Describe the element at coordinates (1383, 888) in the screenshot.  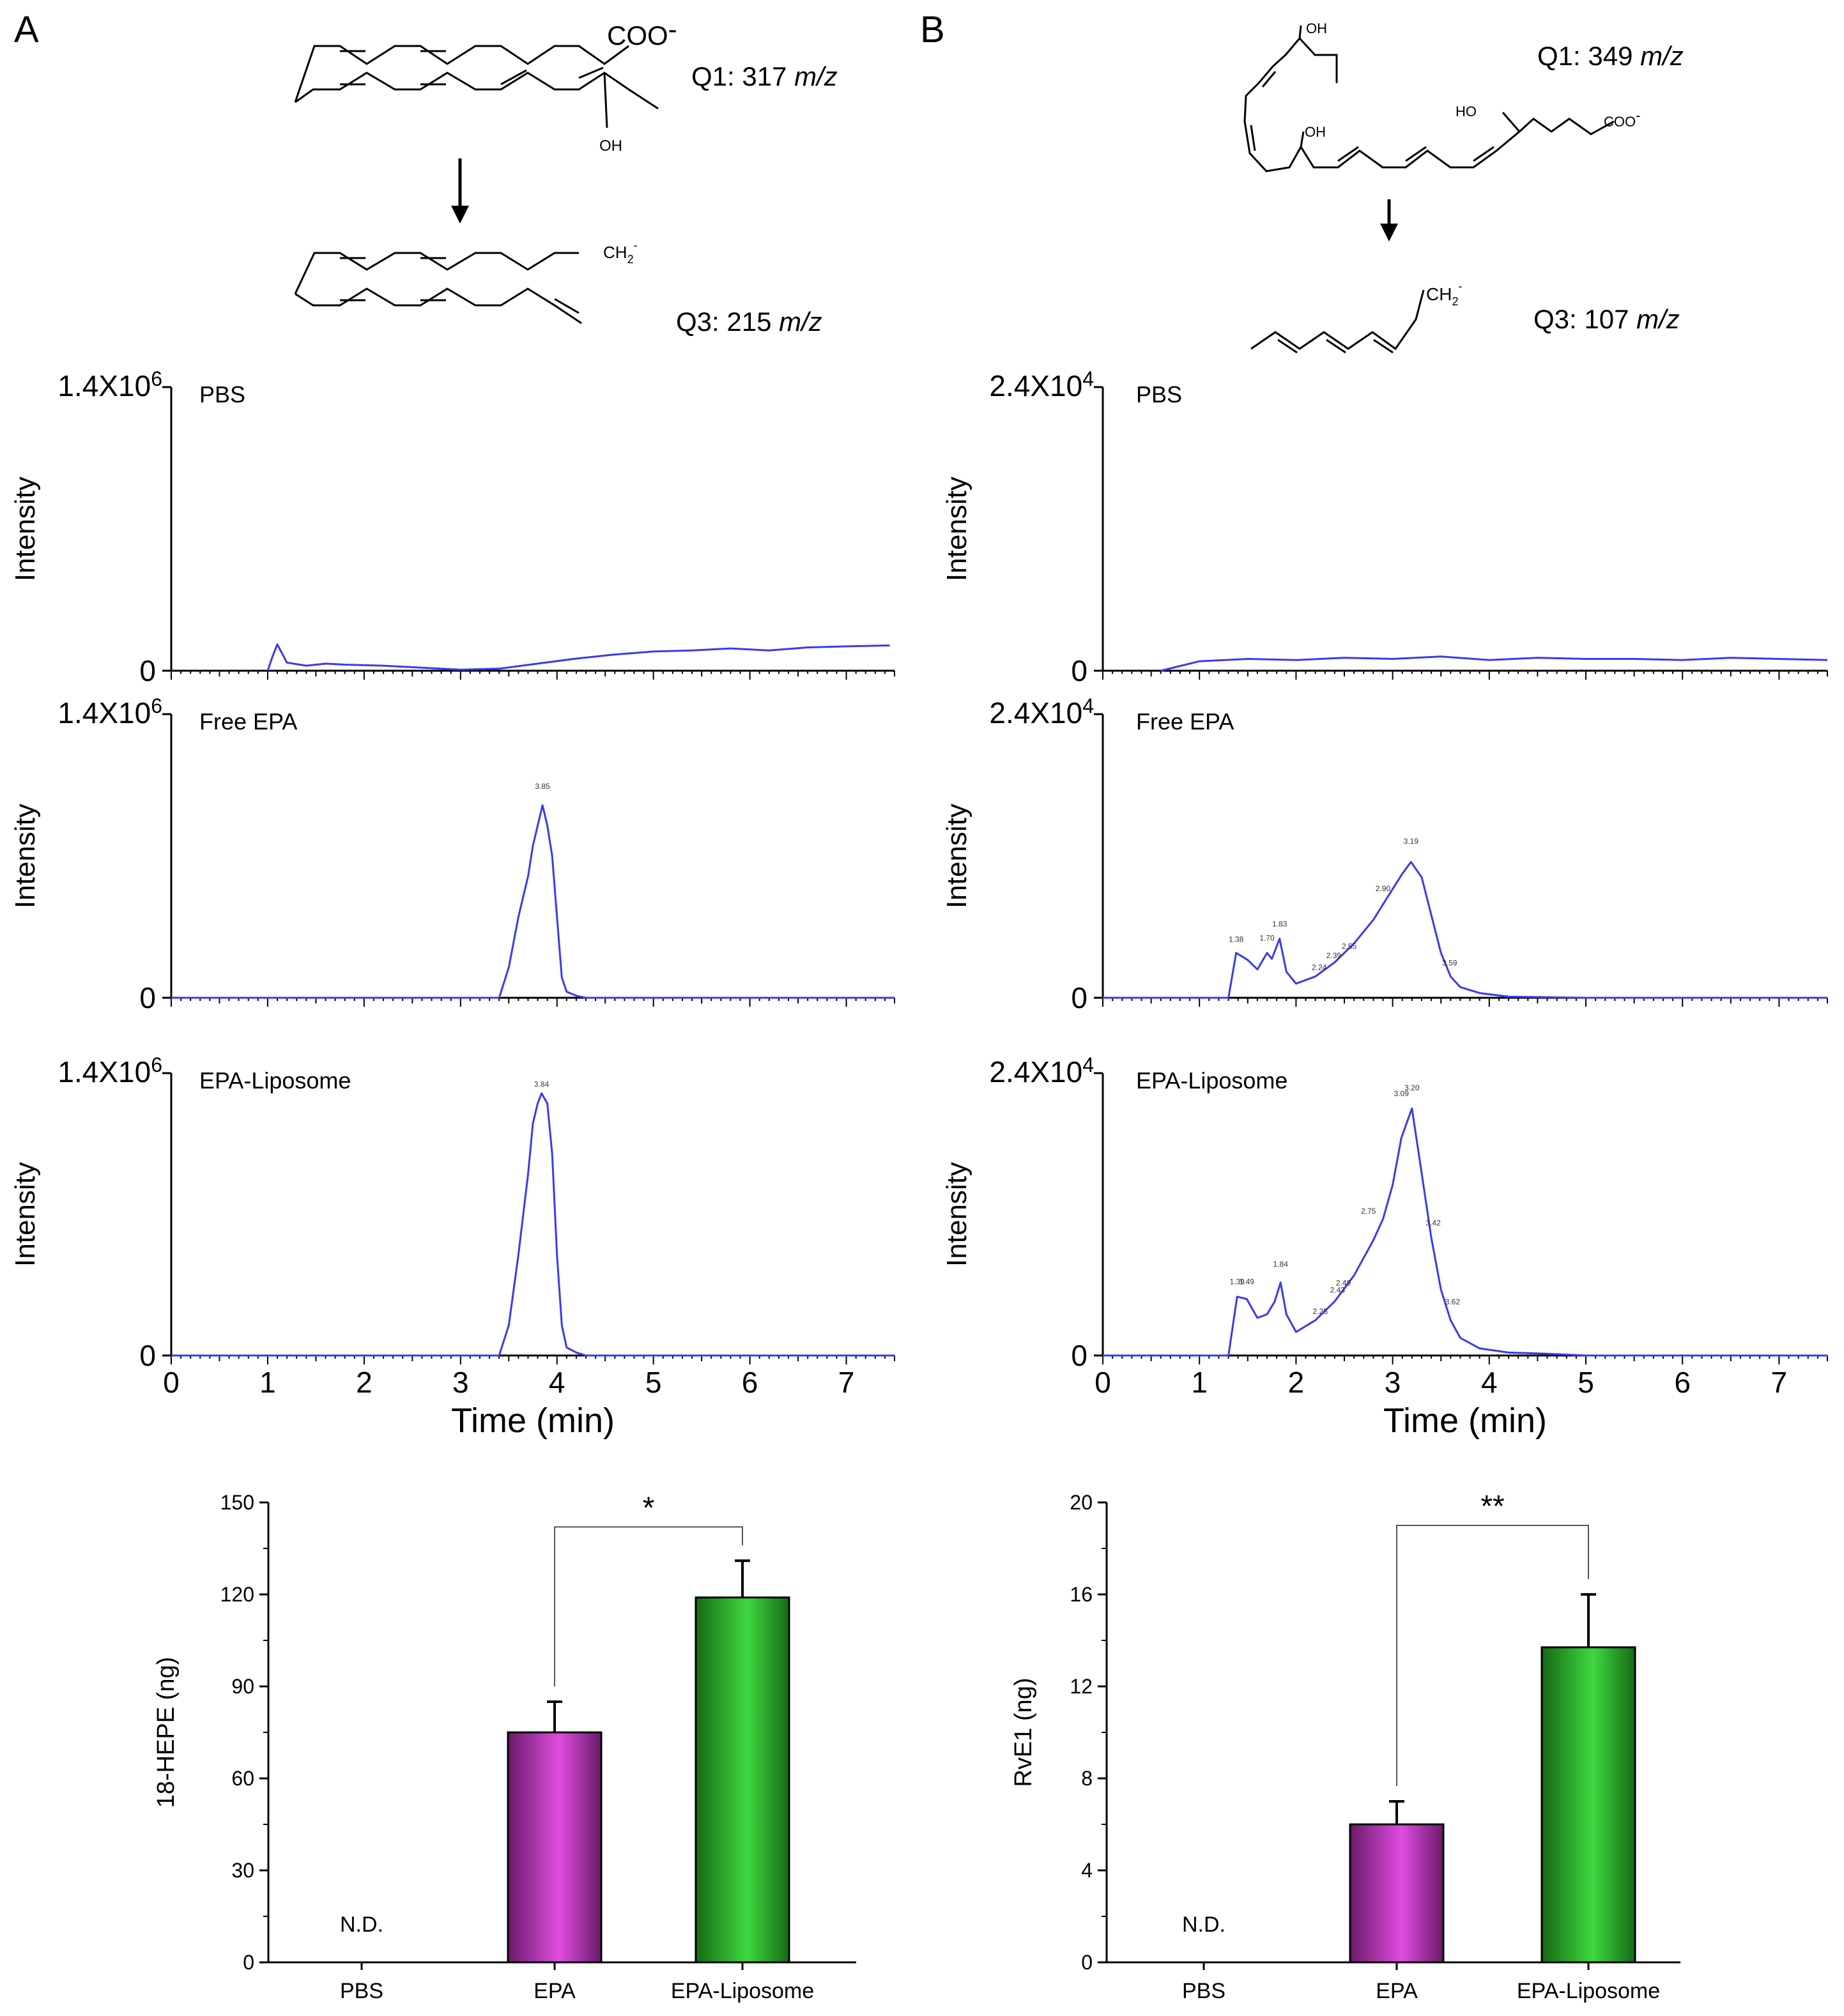
I see `peak-label: 2.90` at that location.